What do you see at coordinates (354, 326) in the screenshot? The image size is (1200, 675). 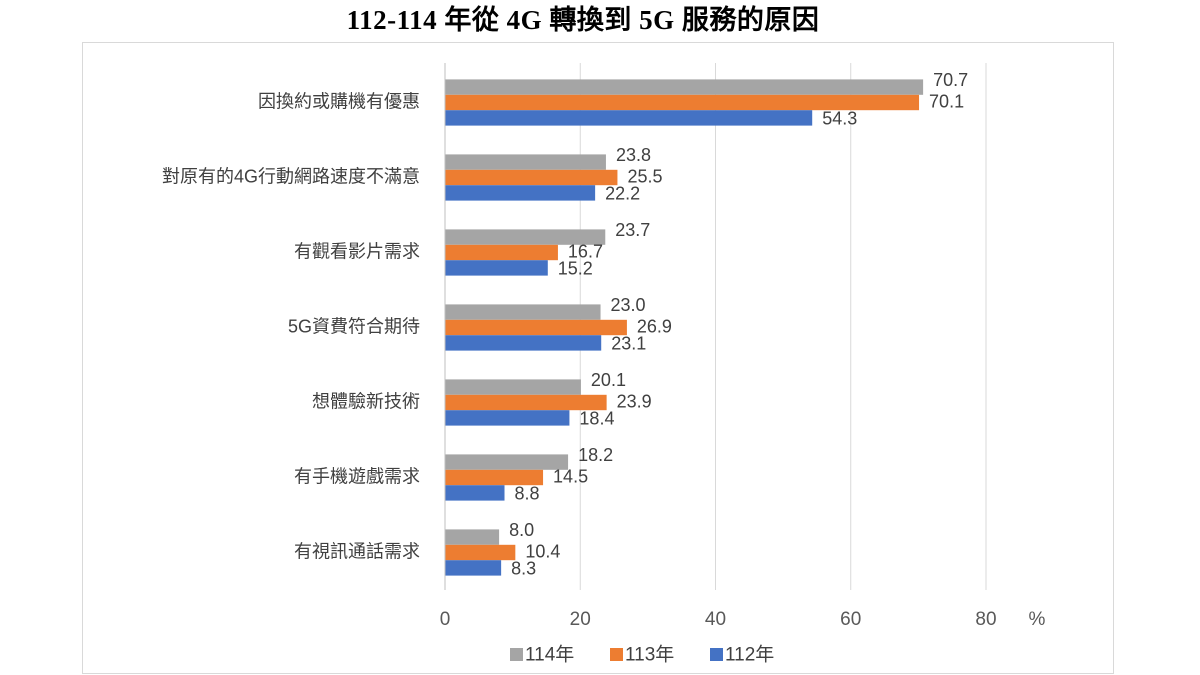 I see `category-label: 5G資費符合期待` at bounding box center [354, 326].